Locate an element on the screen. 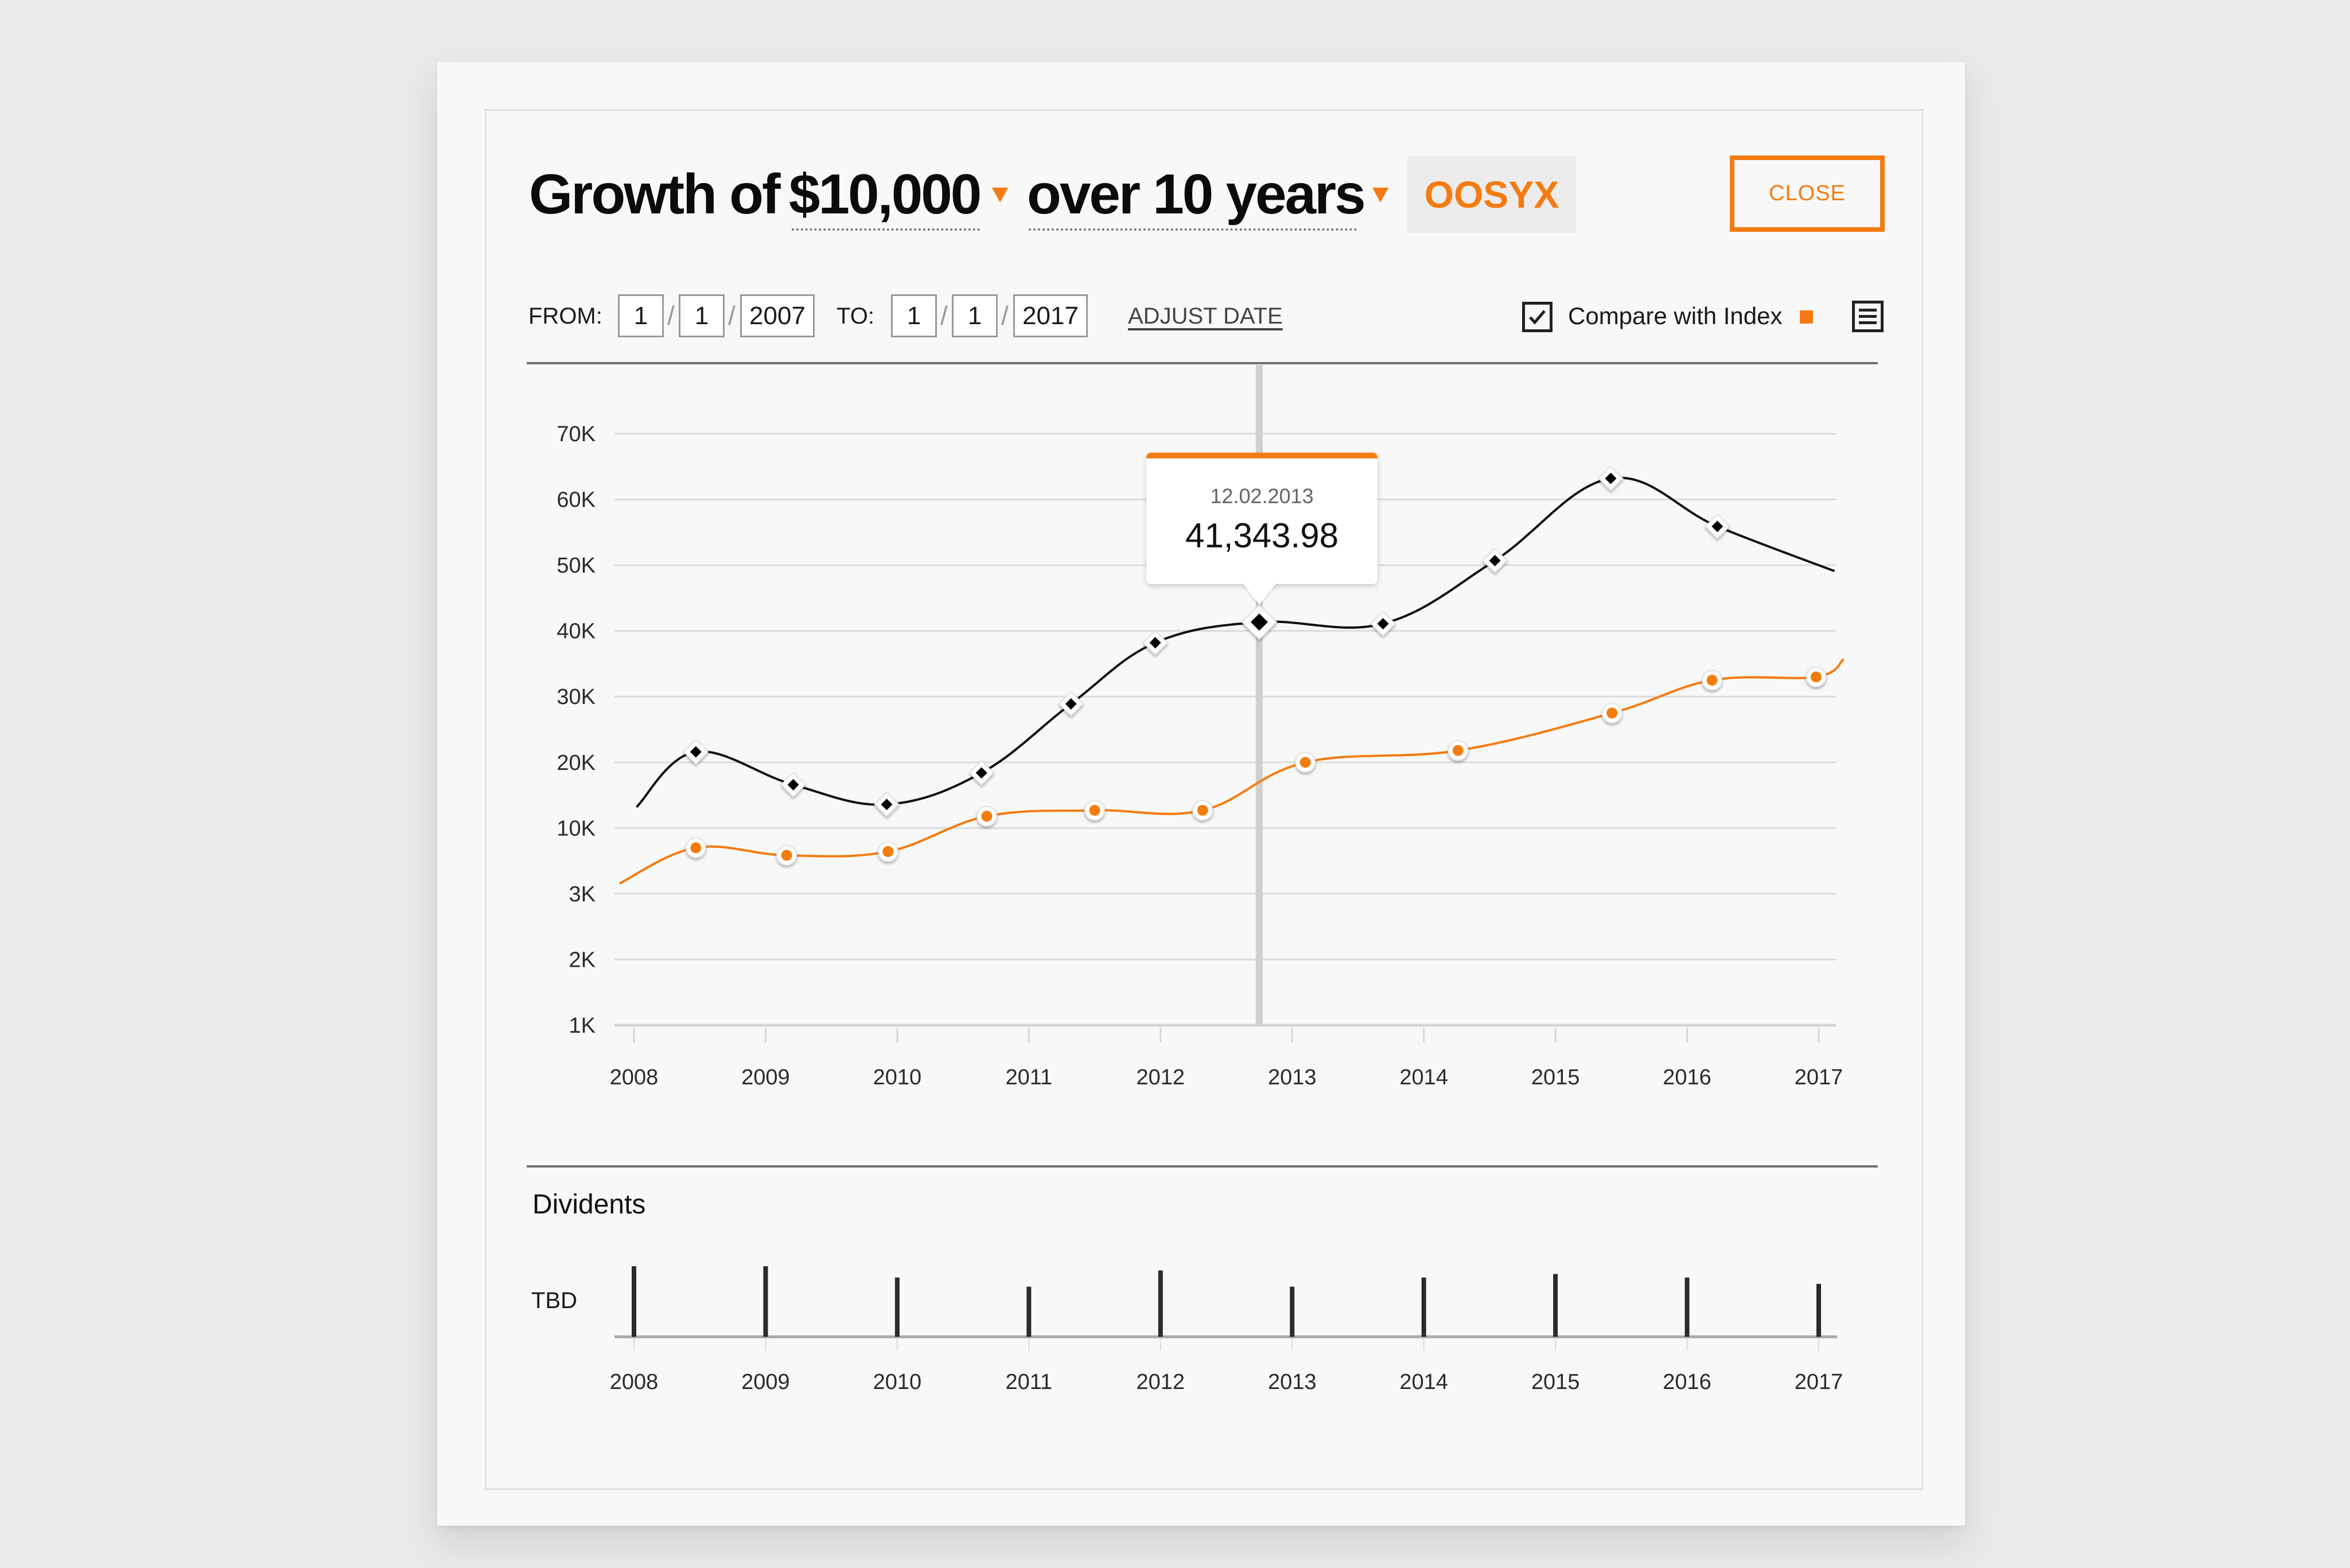  period-caret-icon is located at coordinates (1380, 195).